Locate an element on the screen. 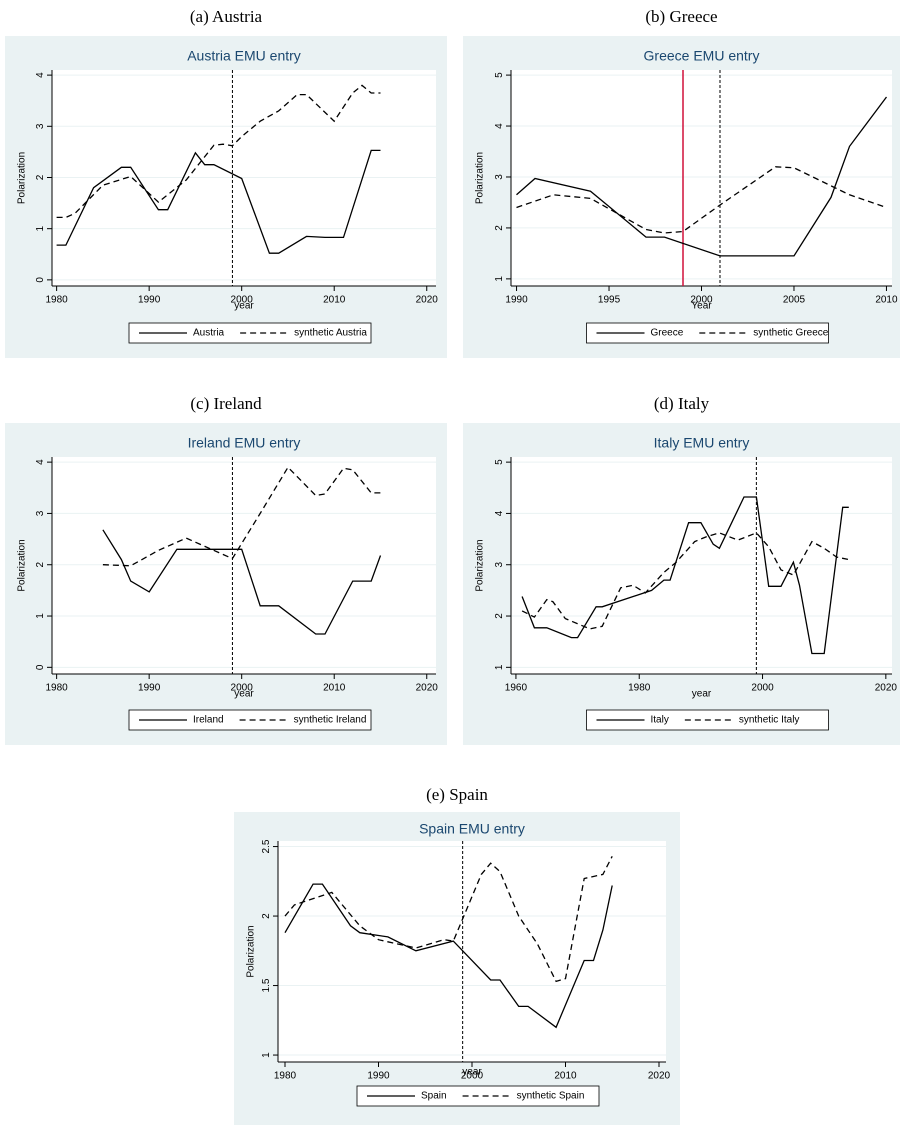 This screenshot has height=1135, width=904. legend-label: synthetic Austria is located at coordinates (330, 333).